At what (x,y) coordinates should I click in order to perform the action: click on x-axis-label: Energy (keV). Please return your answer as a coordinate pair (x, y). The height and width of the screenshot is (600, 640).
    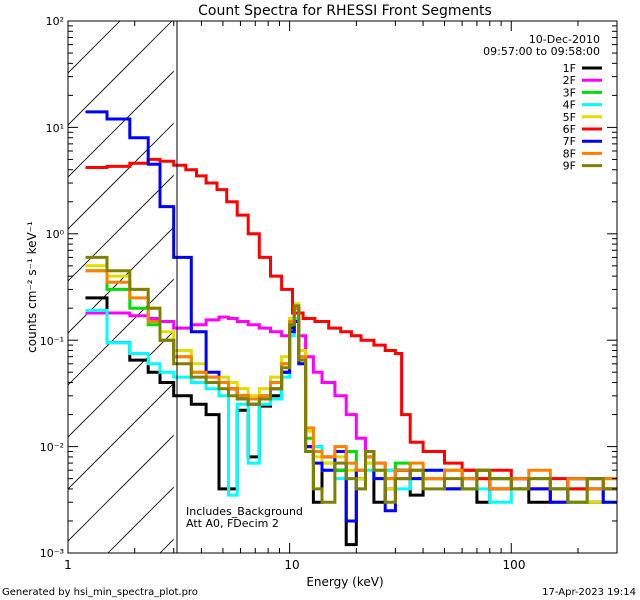
    Looking at the image, I should click on (344, 582).